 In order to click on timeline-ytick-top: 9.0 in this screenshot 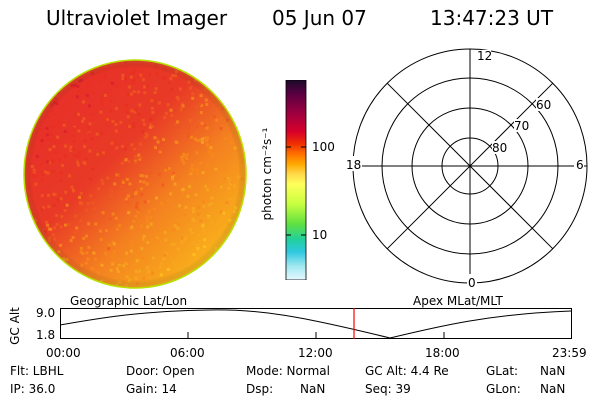, I will do `click(46, 313)`.